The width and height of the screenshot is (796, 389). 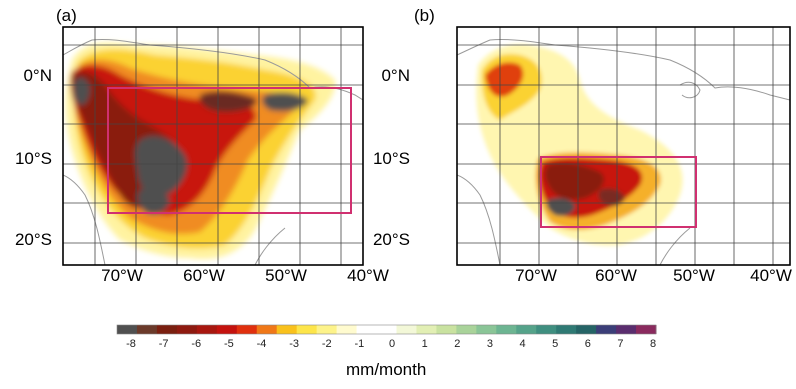 I want to click on colorbar-tick-label: 7, so click(x=620, y=344).